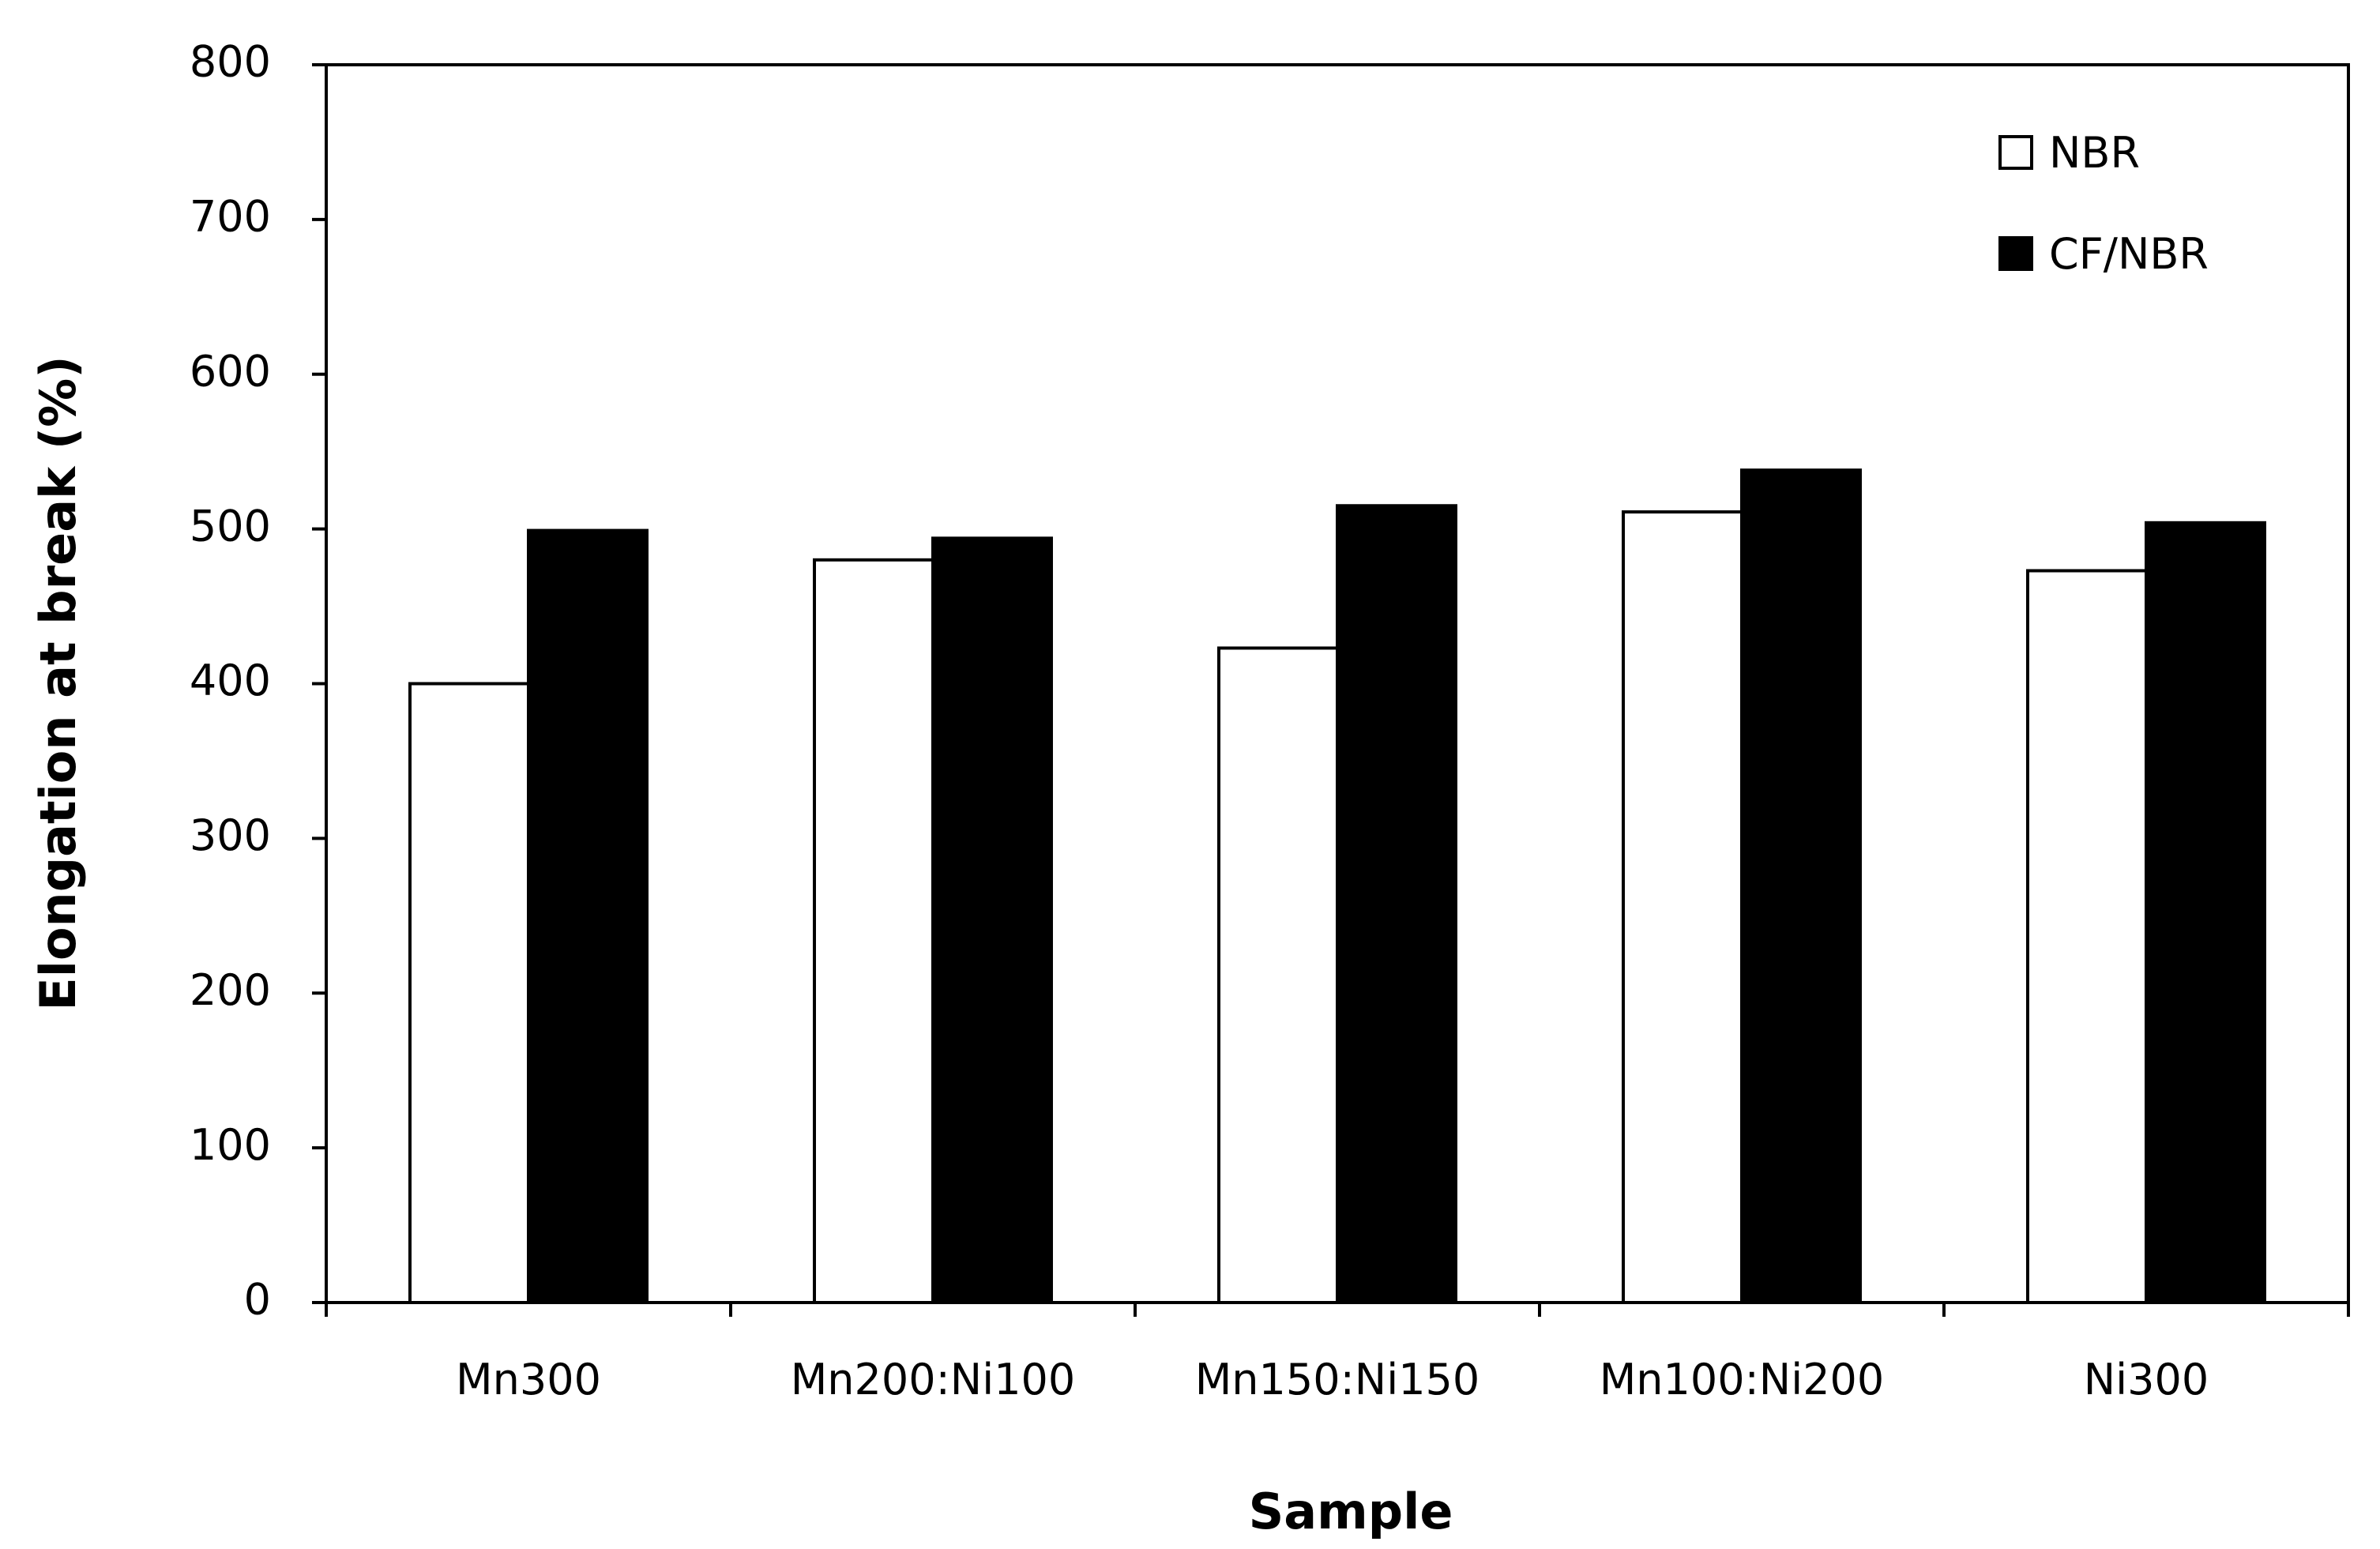 The height and width of the screenshot is (1549, 2380). I want to click on bar-nbr-ni300, so click(2087, 936).